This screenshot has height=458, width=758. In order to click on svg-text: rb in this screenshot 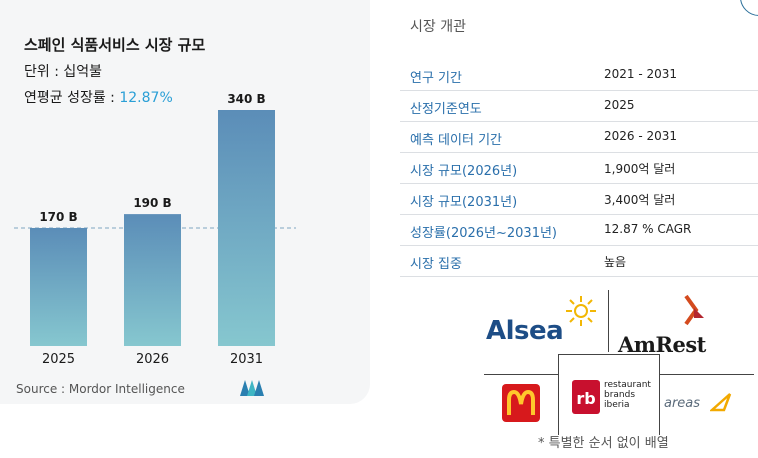, I will do `click(585, 398)`.